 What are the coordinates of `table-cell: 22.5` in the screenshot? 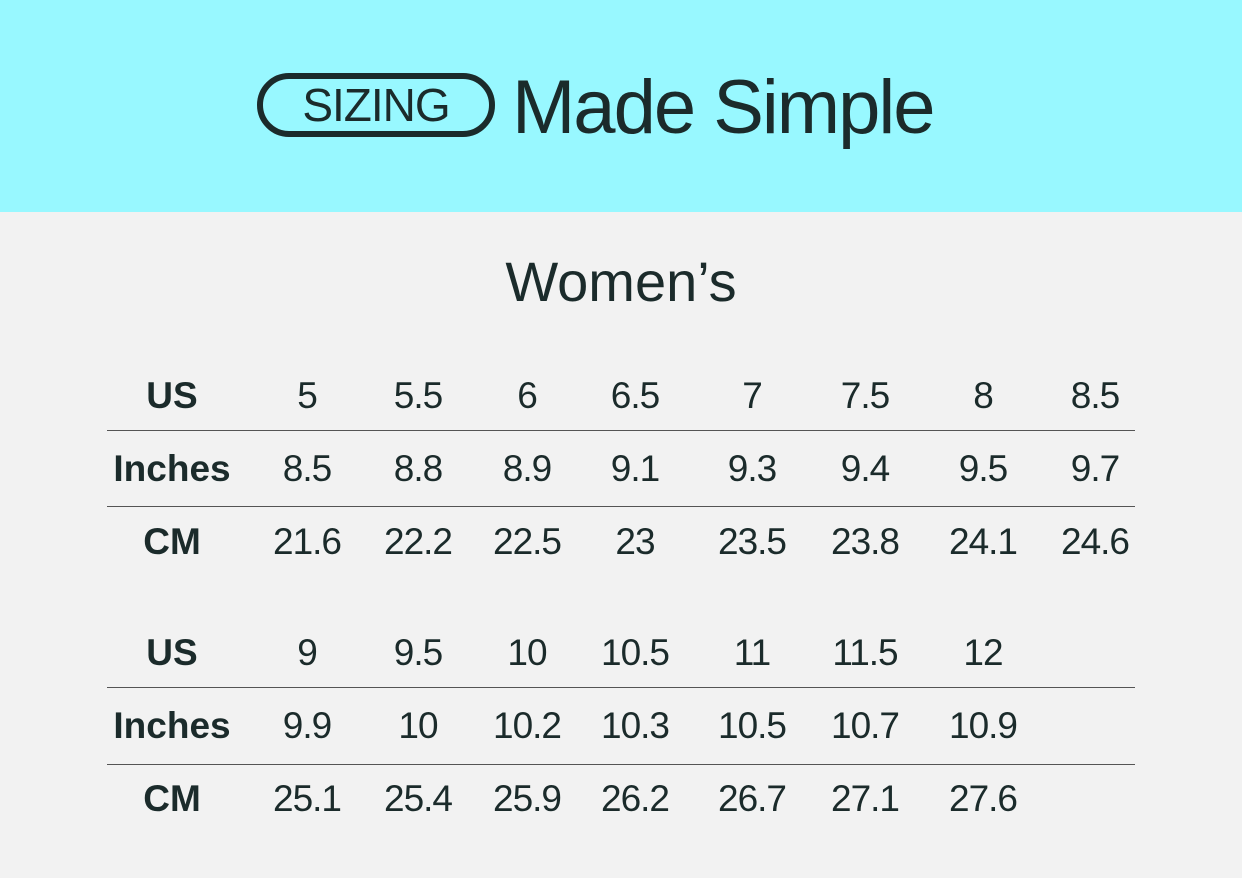 It's located at (527, 541).